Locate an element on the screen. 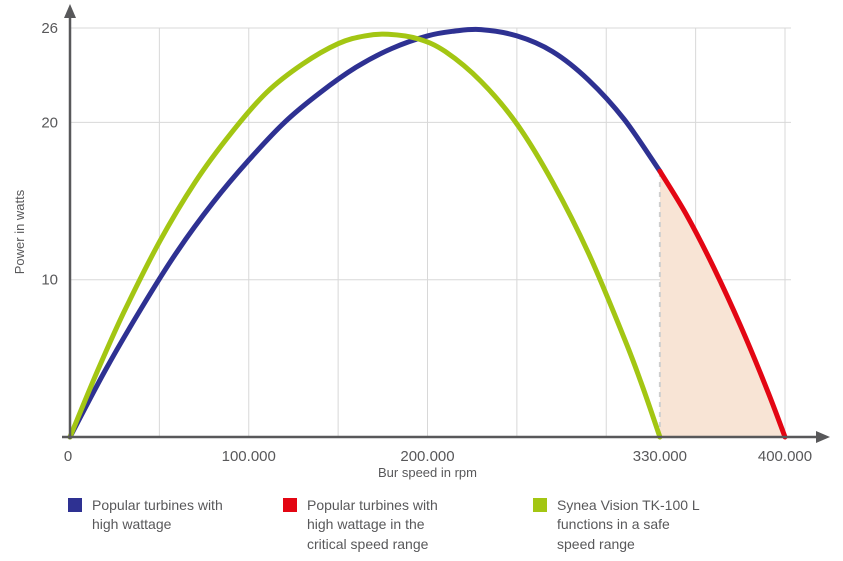  y-tick-label: 10 is located at coordinates (49, 280).